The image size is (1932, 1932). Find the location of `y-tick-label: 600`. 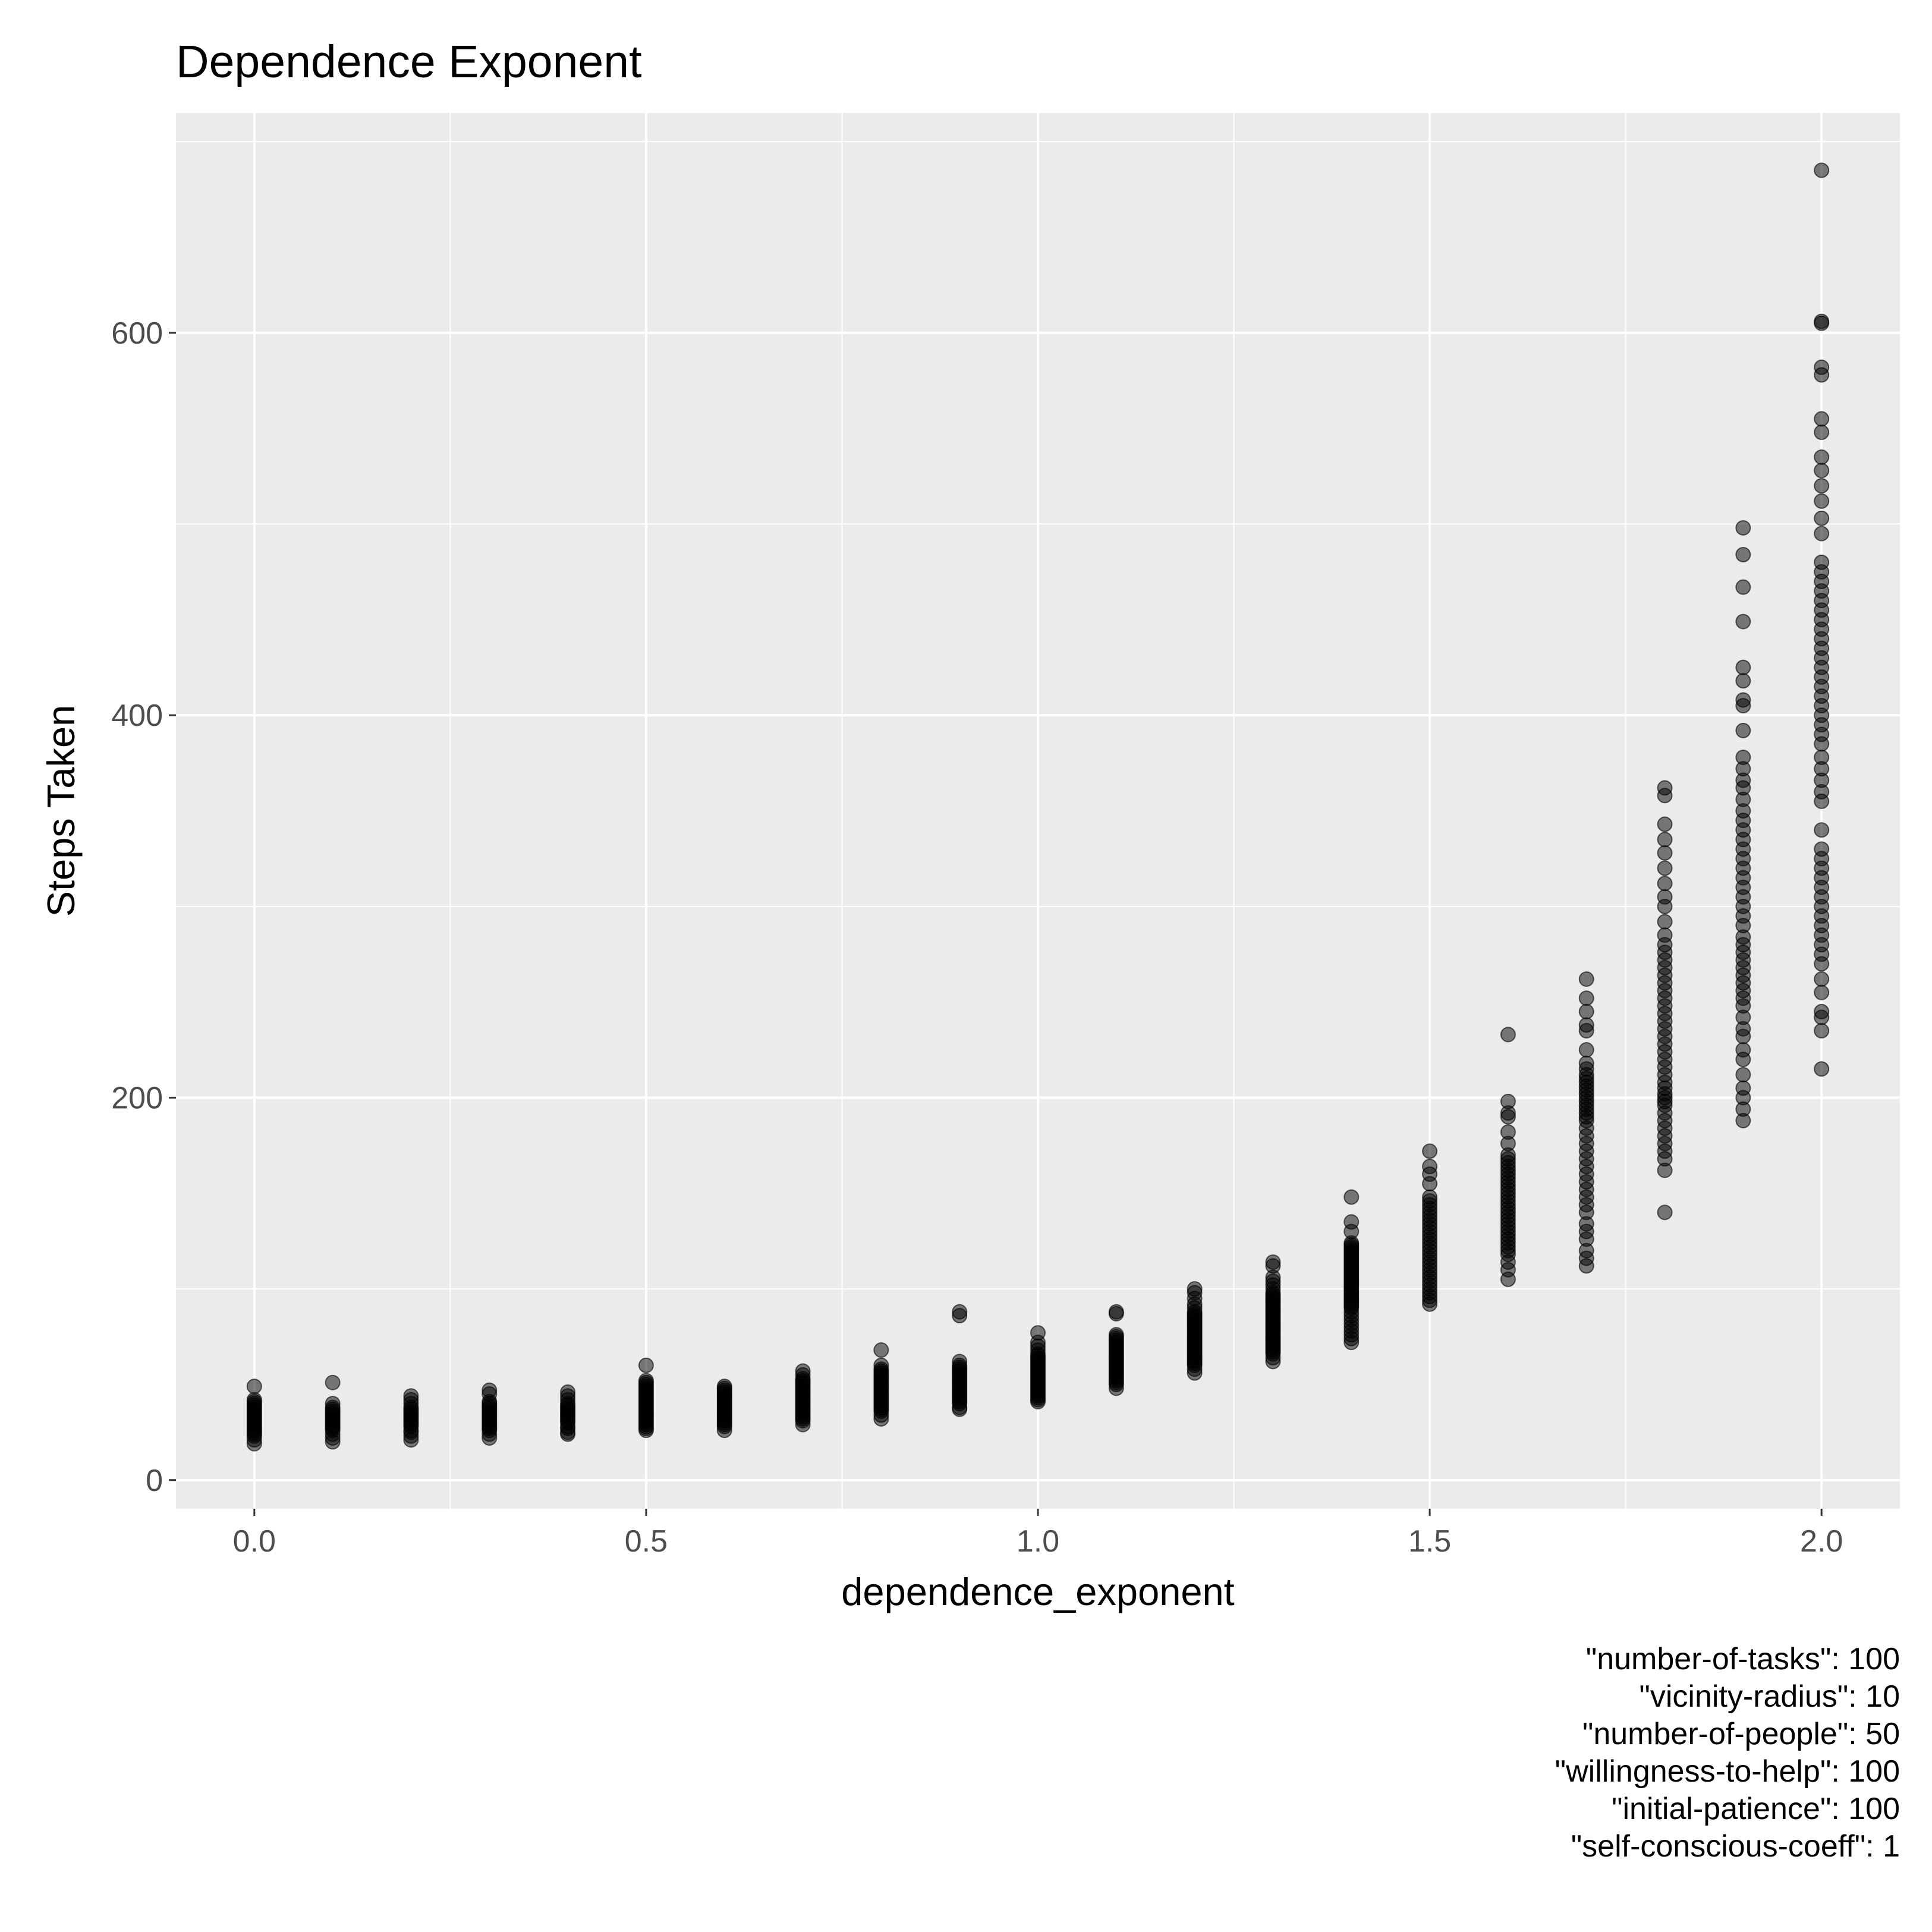

y-tick-label: 600 is located at coordinates (137, 334).